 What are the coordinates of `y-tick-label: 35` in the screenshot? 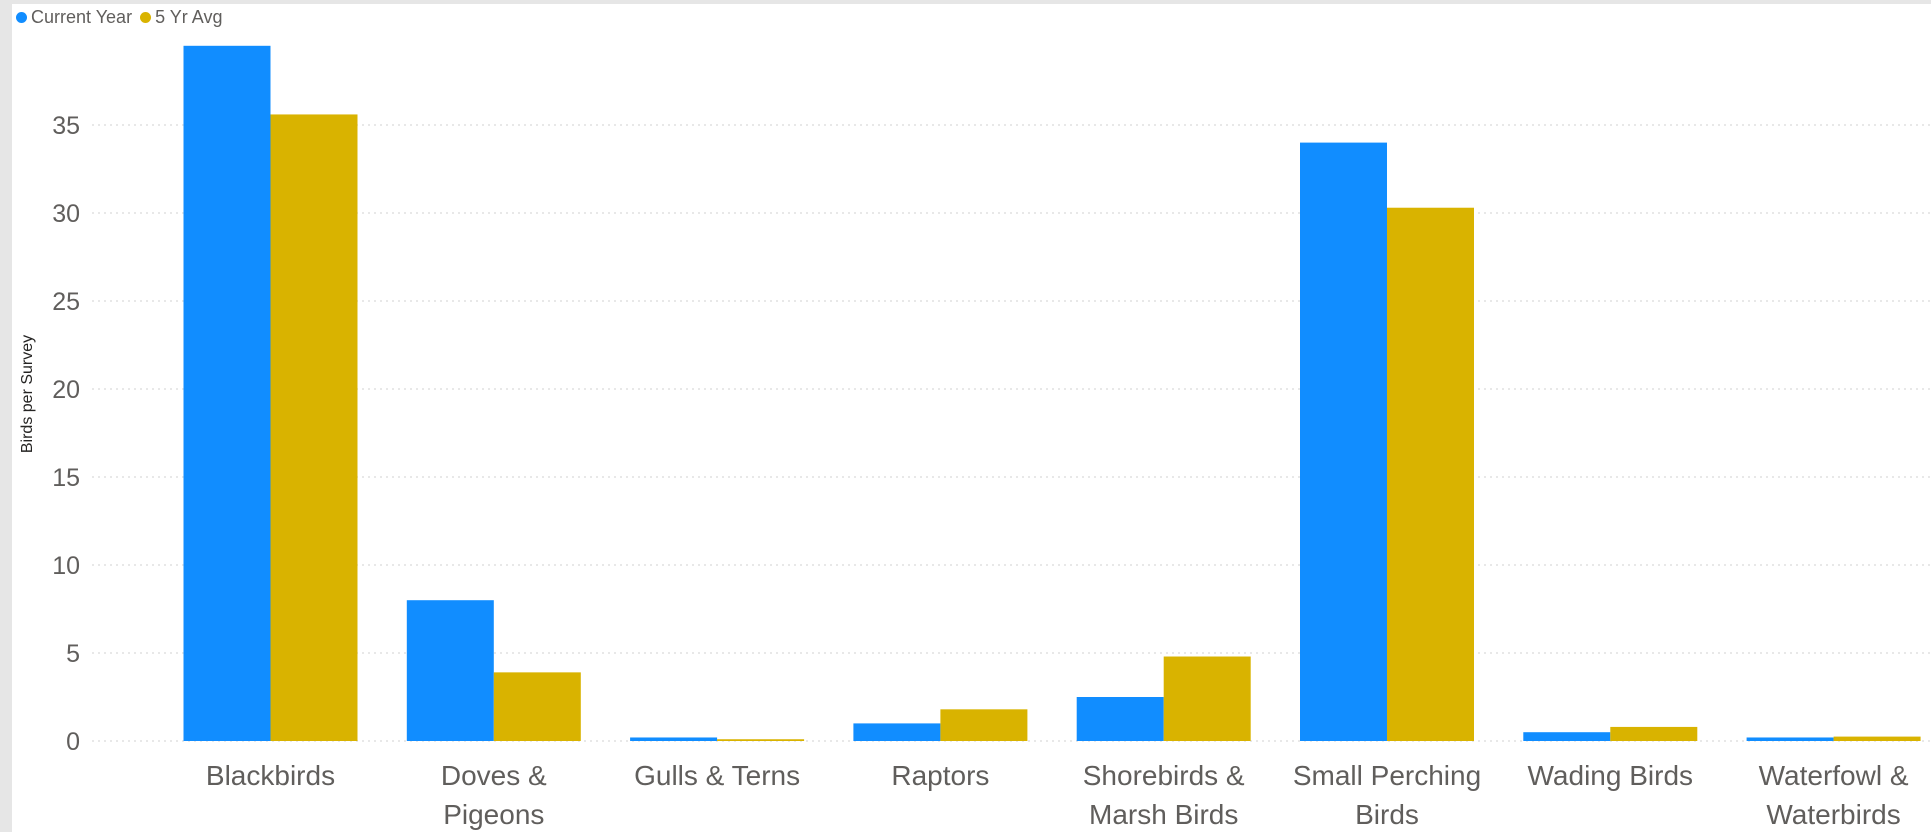 It's located at (66, 126).